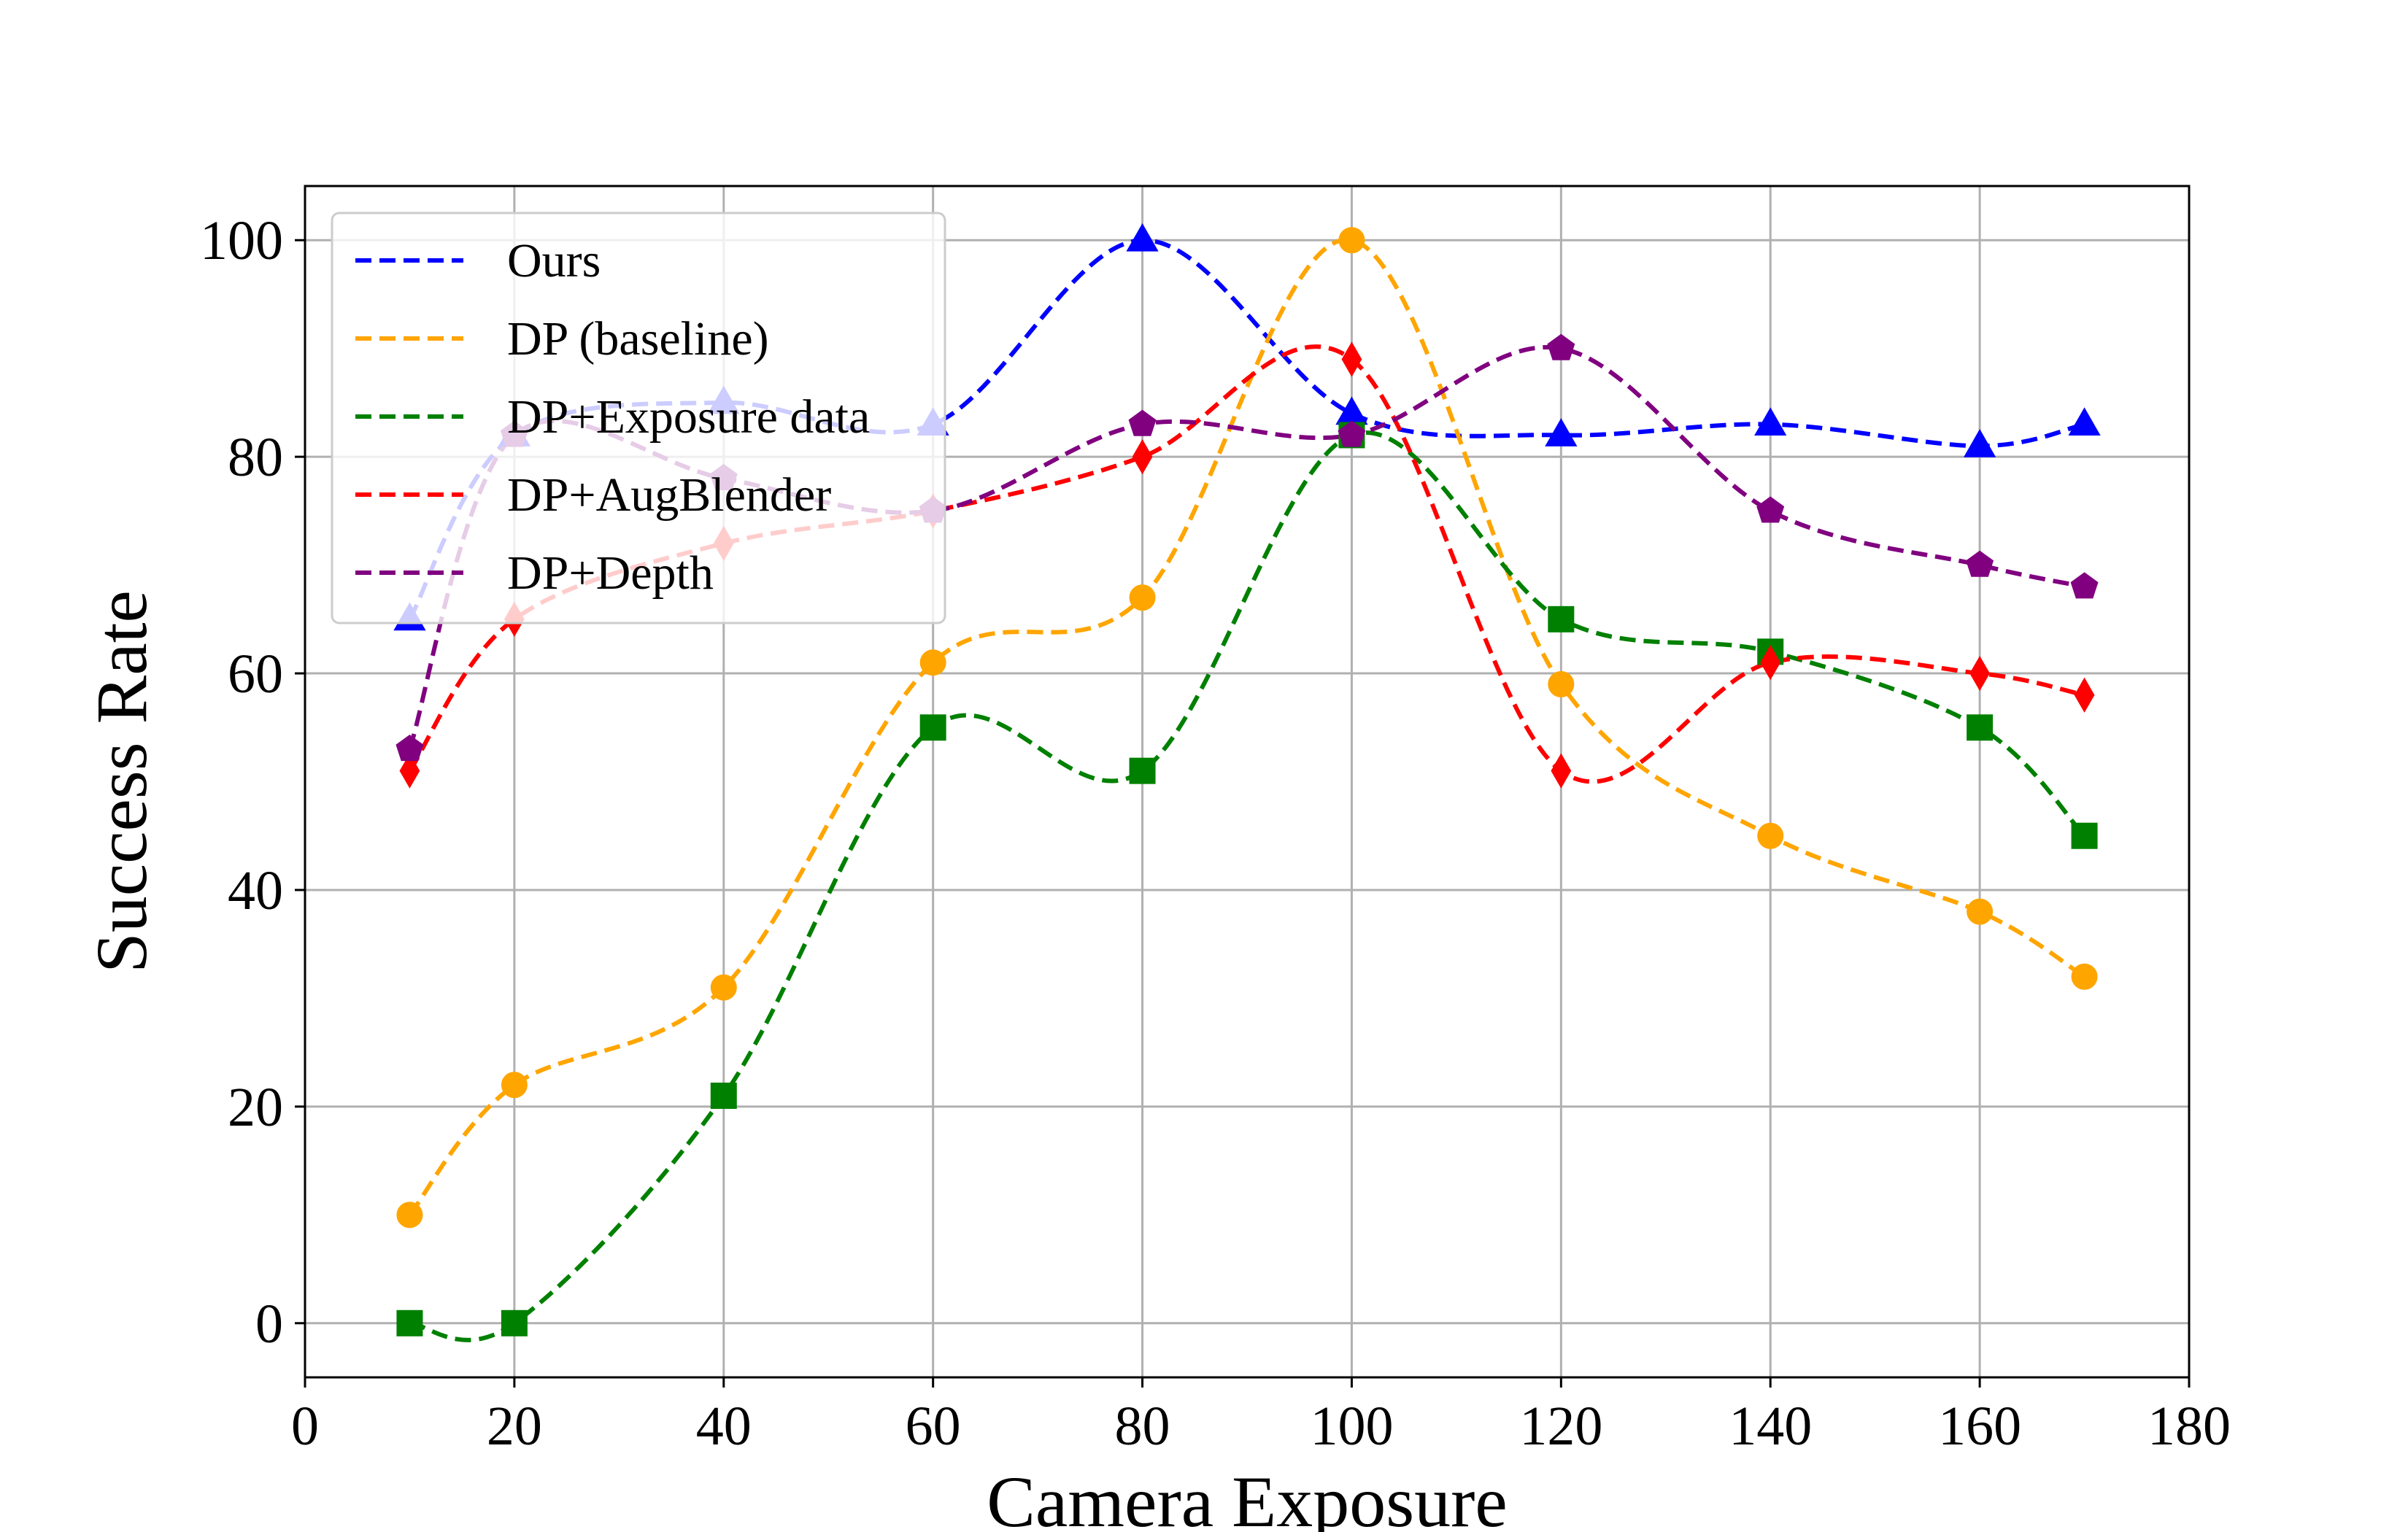 The image size is (2408, 1532). I want to click on legend-label: DP (baseline), so click(638, 339).